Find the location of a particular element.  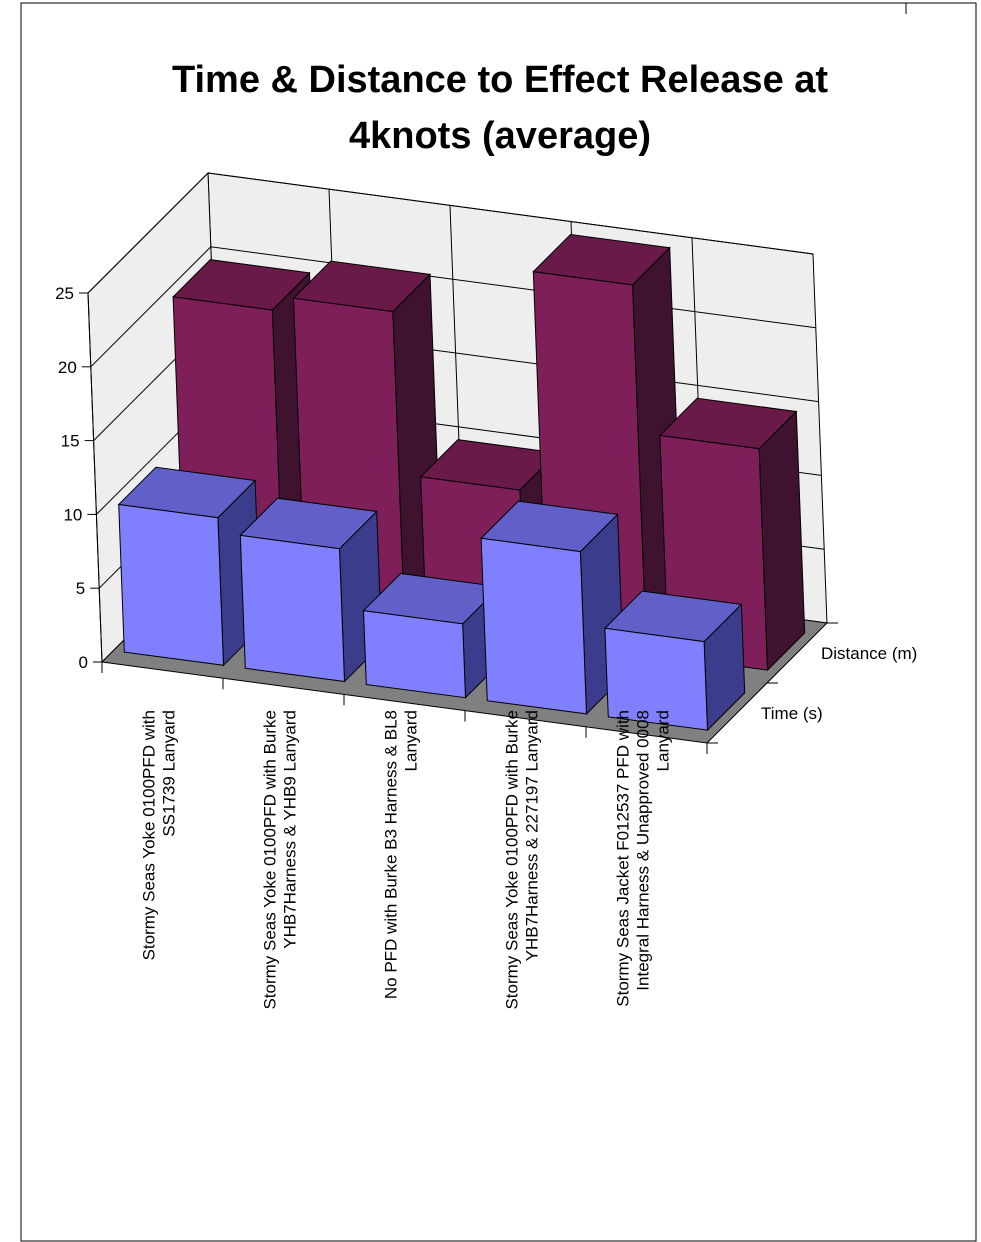

category-label: Stormy Seas Yoke 0100PFD with is located at coordinates (149, 835).